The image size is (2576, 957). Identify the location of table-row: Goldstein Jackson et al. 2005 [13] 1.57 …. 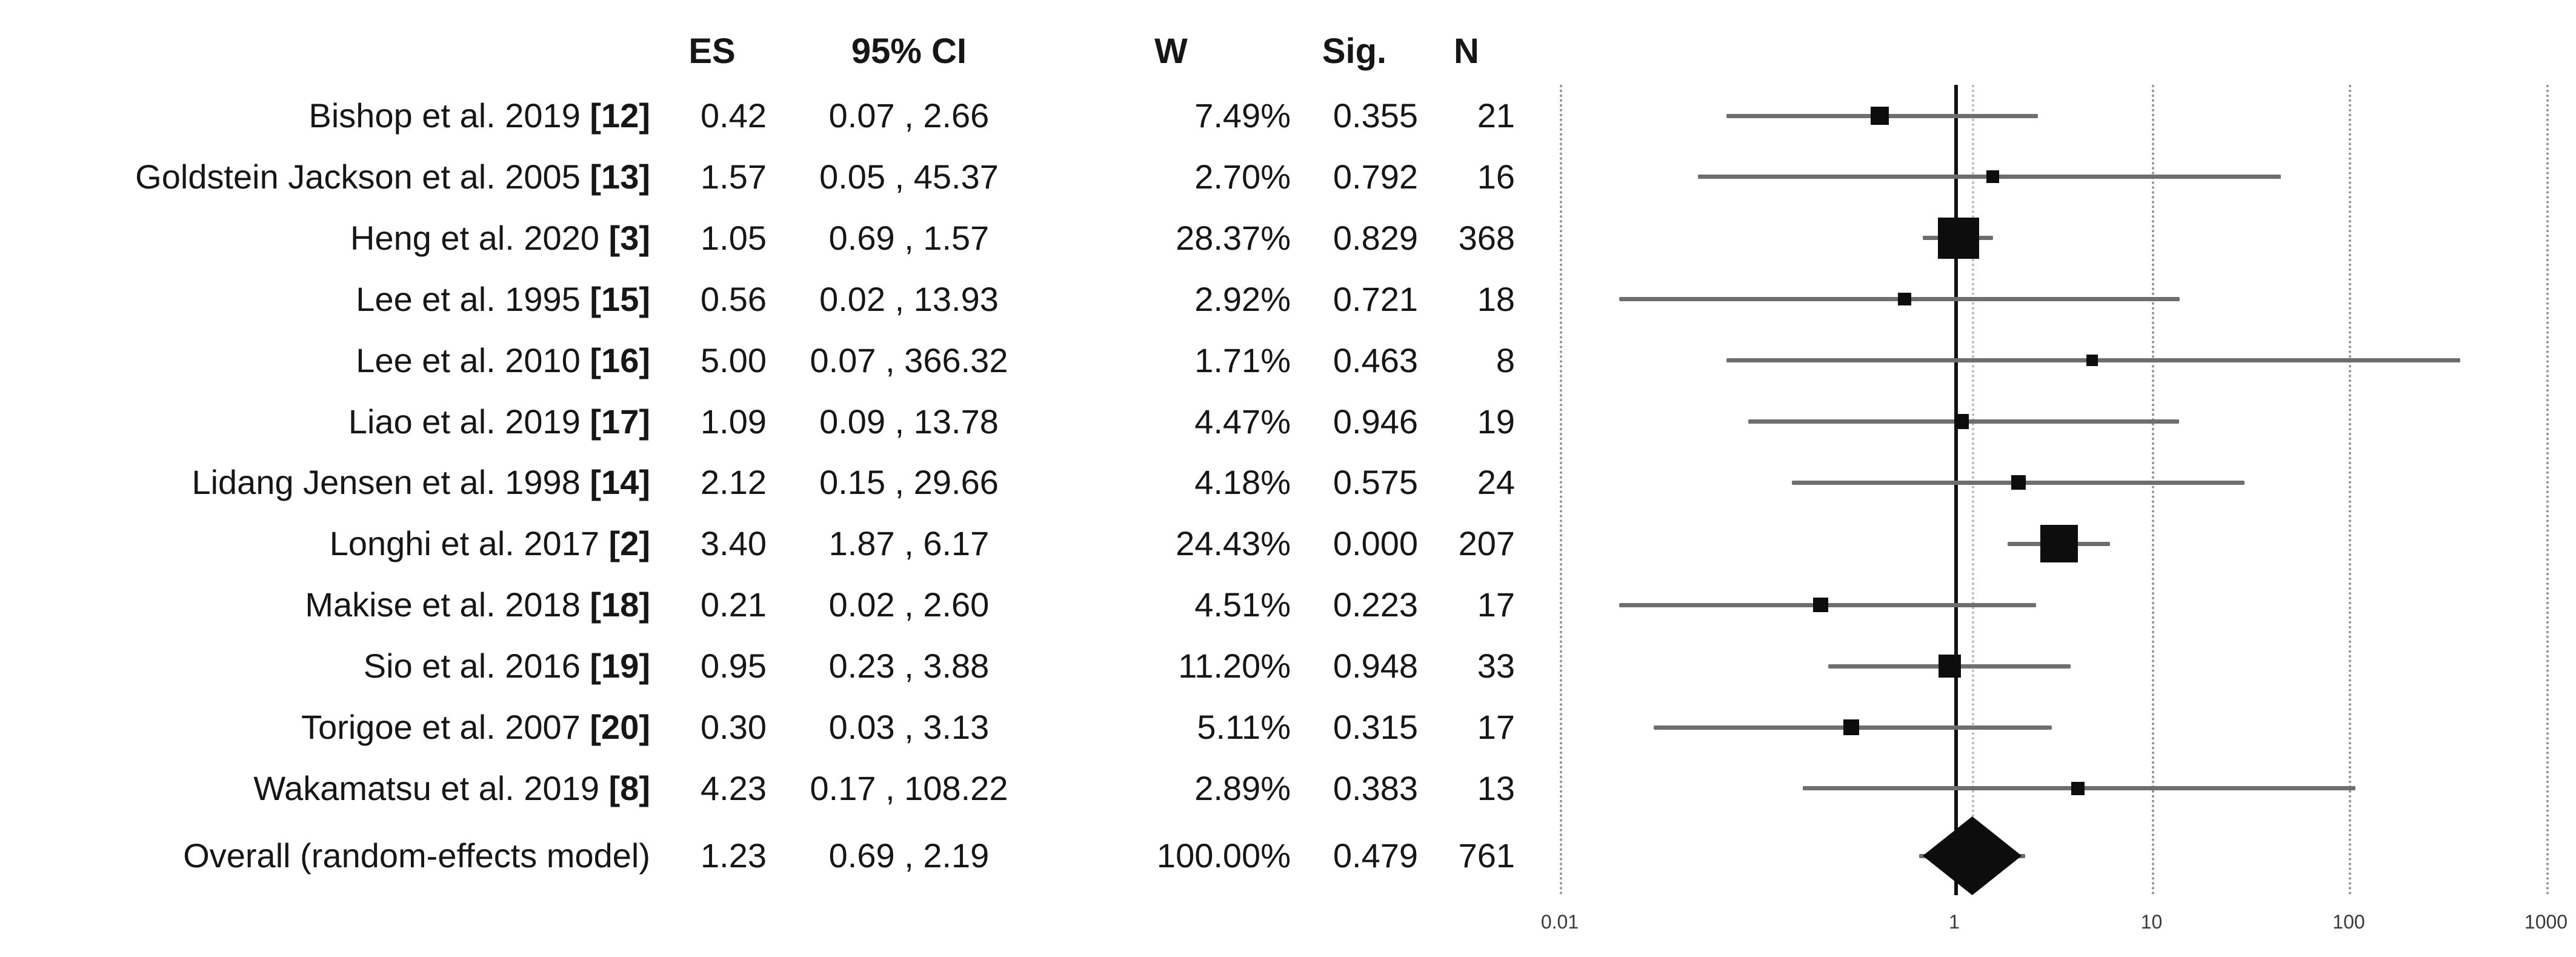
(763, 177).